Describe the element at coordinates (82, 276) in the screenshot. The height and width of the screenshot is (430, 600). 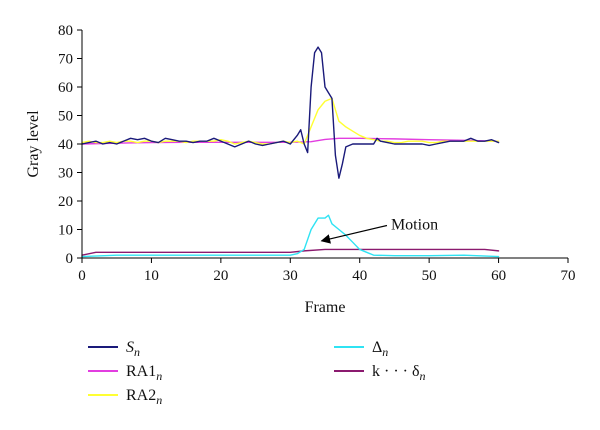
I see `x-tick-label: 0` at that location.